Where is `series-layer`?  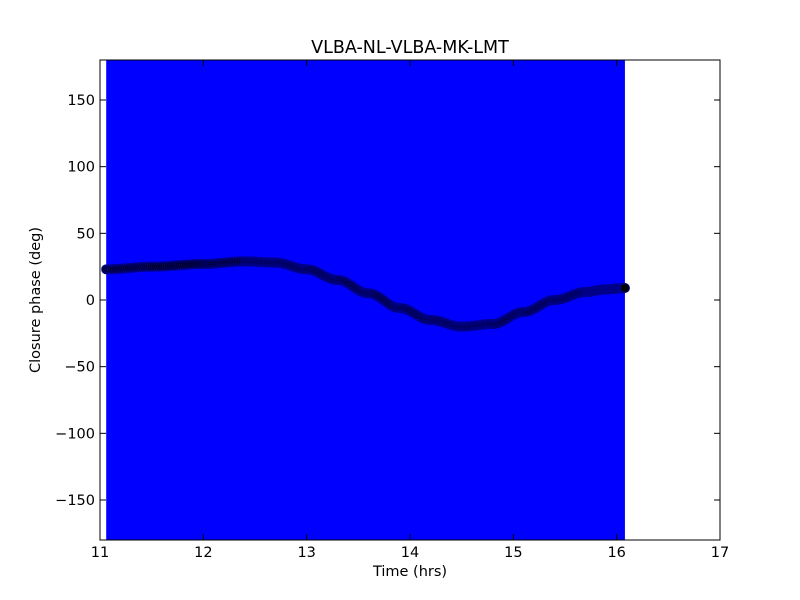 series-layer is located at coordinates (365, 294).